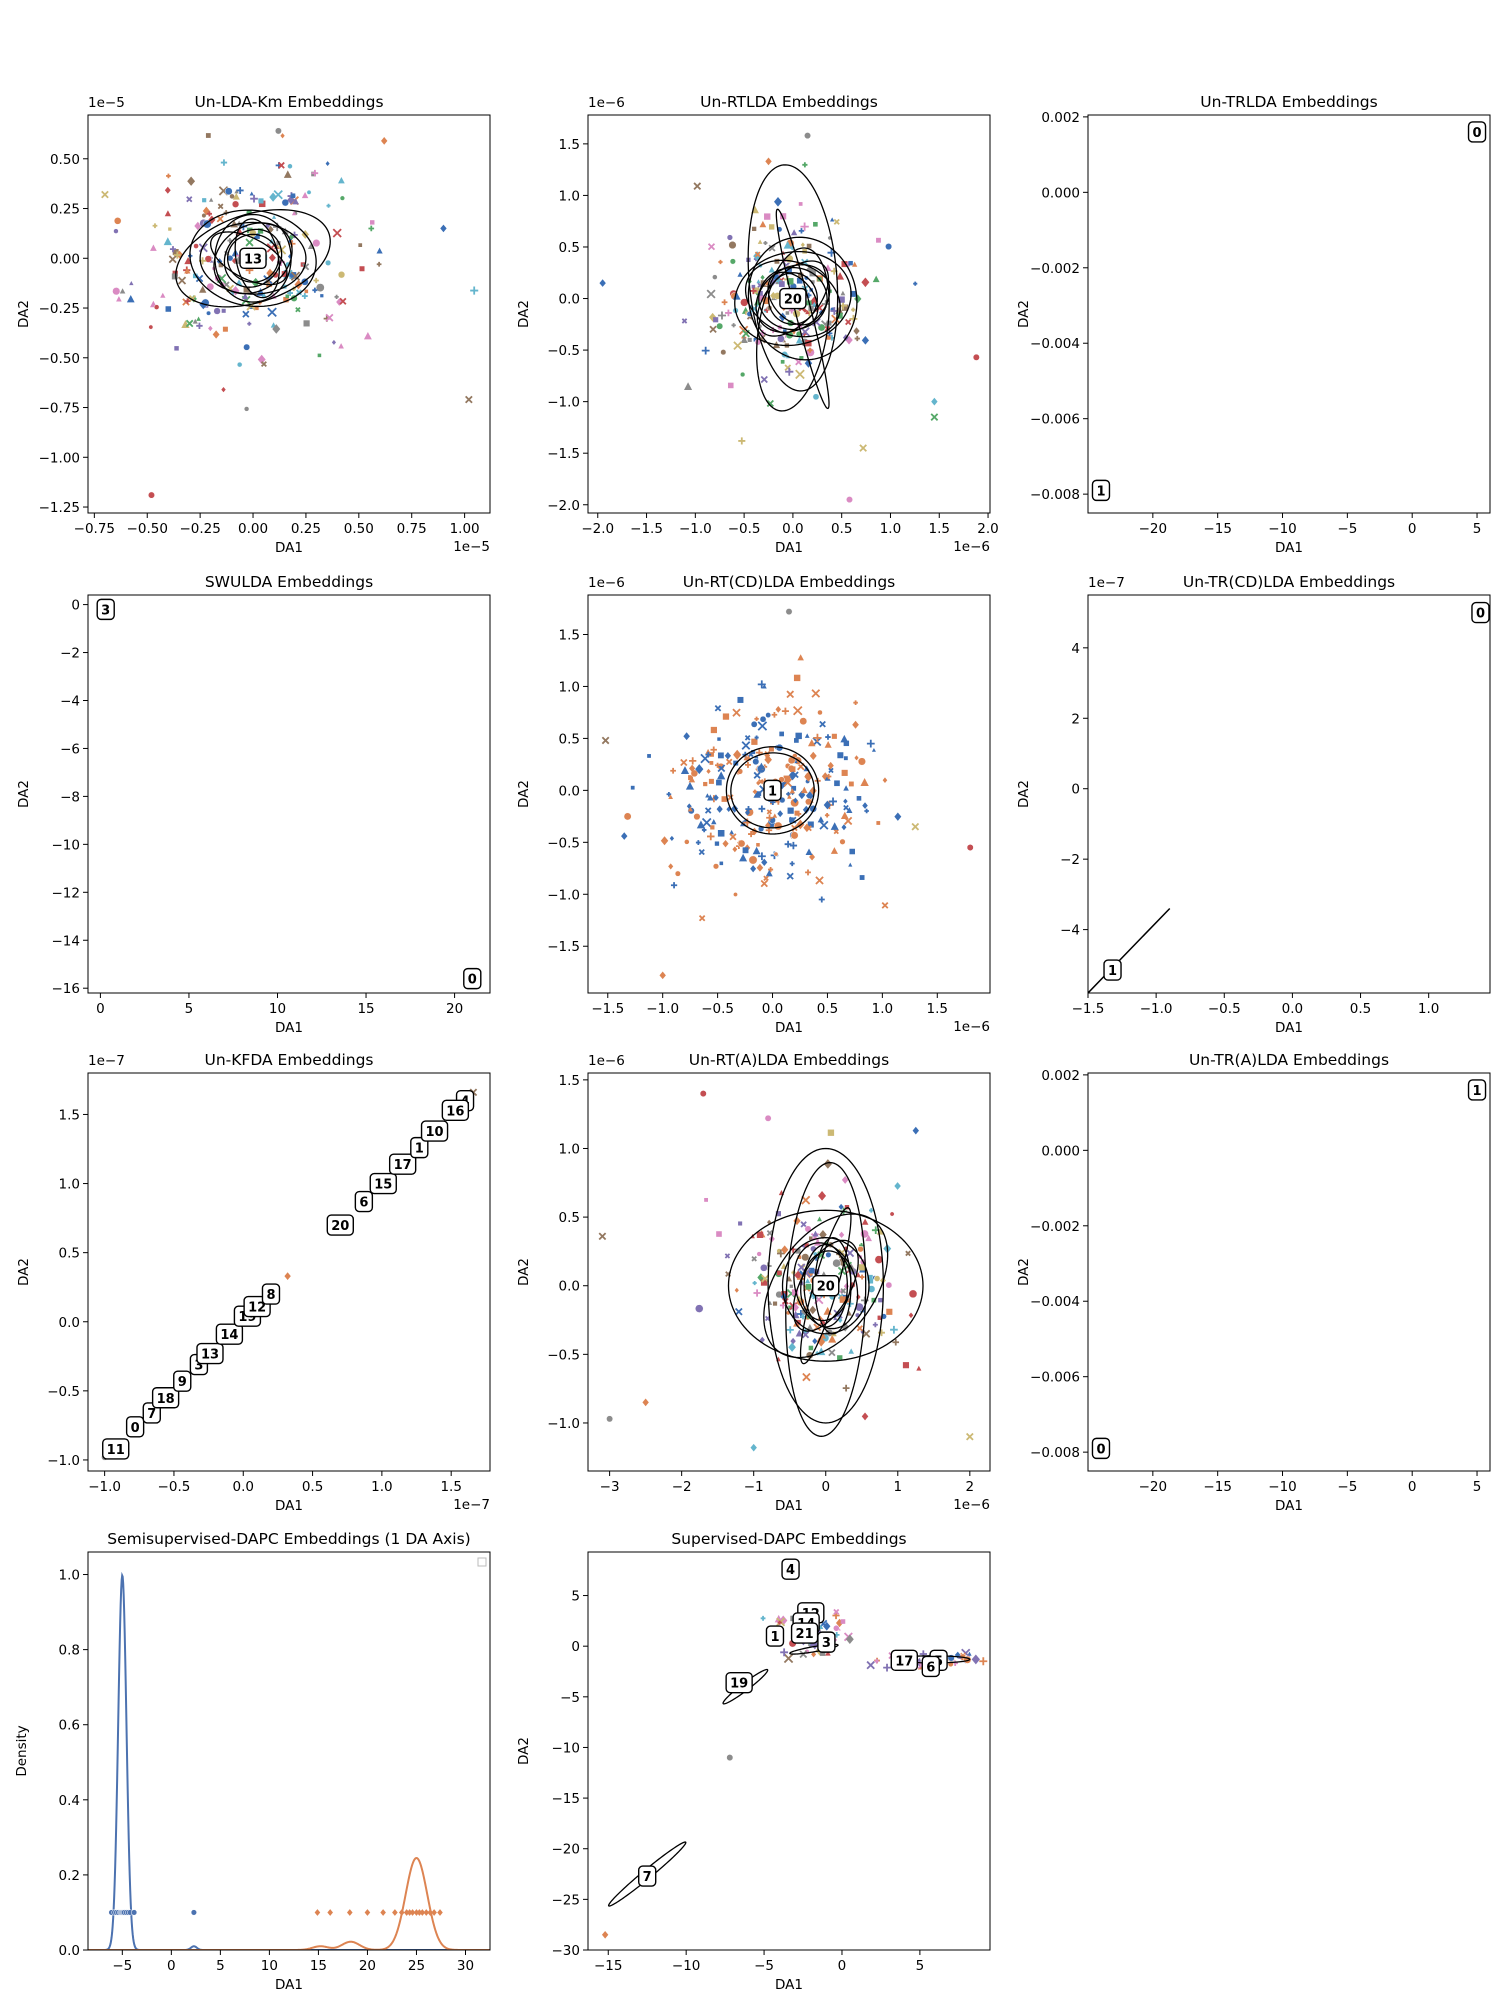 The image size is (1500, 2000). I want to click on y-tick-label: −2, so click(70, 654).